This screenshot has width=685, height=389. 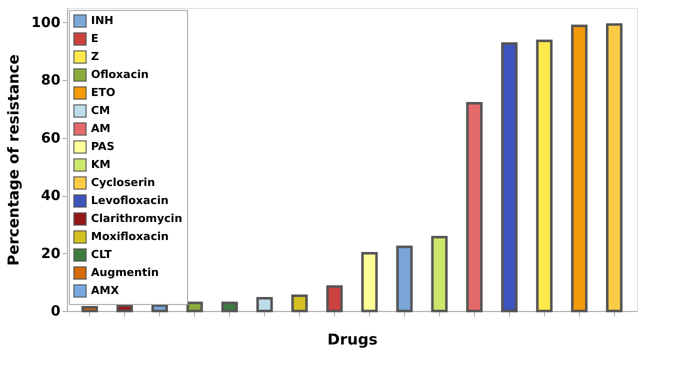 I want to click on y-tick-label: 0, so click(x=55, y=312).